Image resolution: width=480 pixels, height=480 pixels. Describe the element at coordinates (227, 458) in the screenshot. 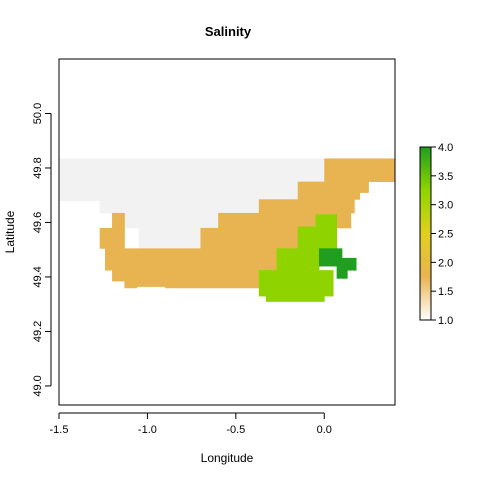

I see `x-axis-label: Longitude` at that location.